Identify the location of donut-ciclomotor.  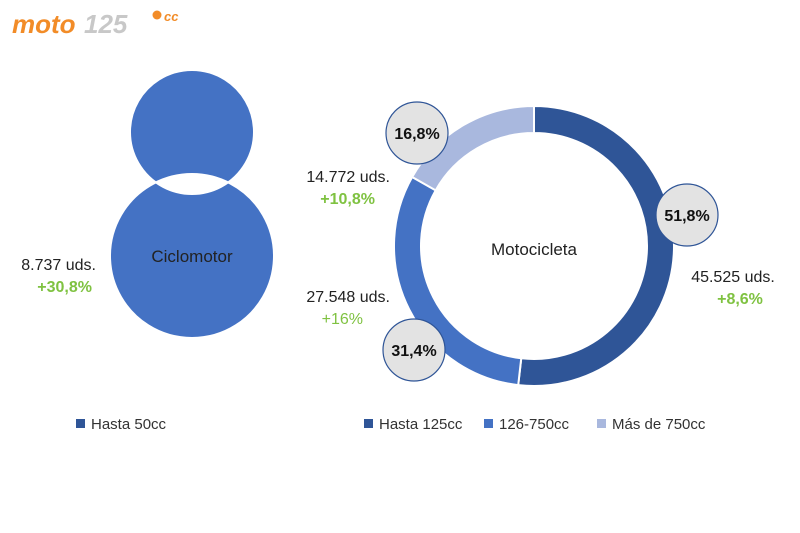
(192, 204).